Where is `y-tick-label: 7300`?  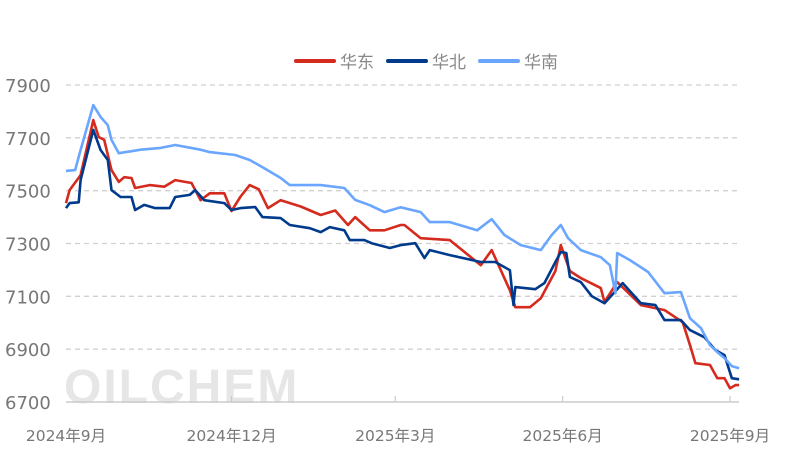
y-tick-label: 7300 is located at coordinates (28, 245).